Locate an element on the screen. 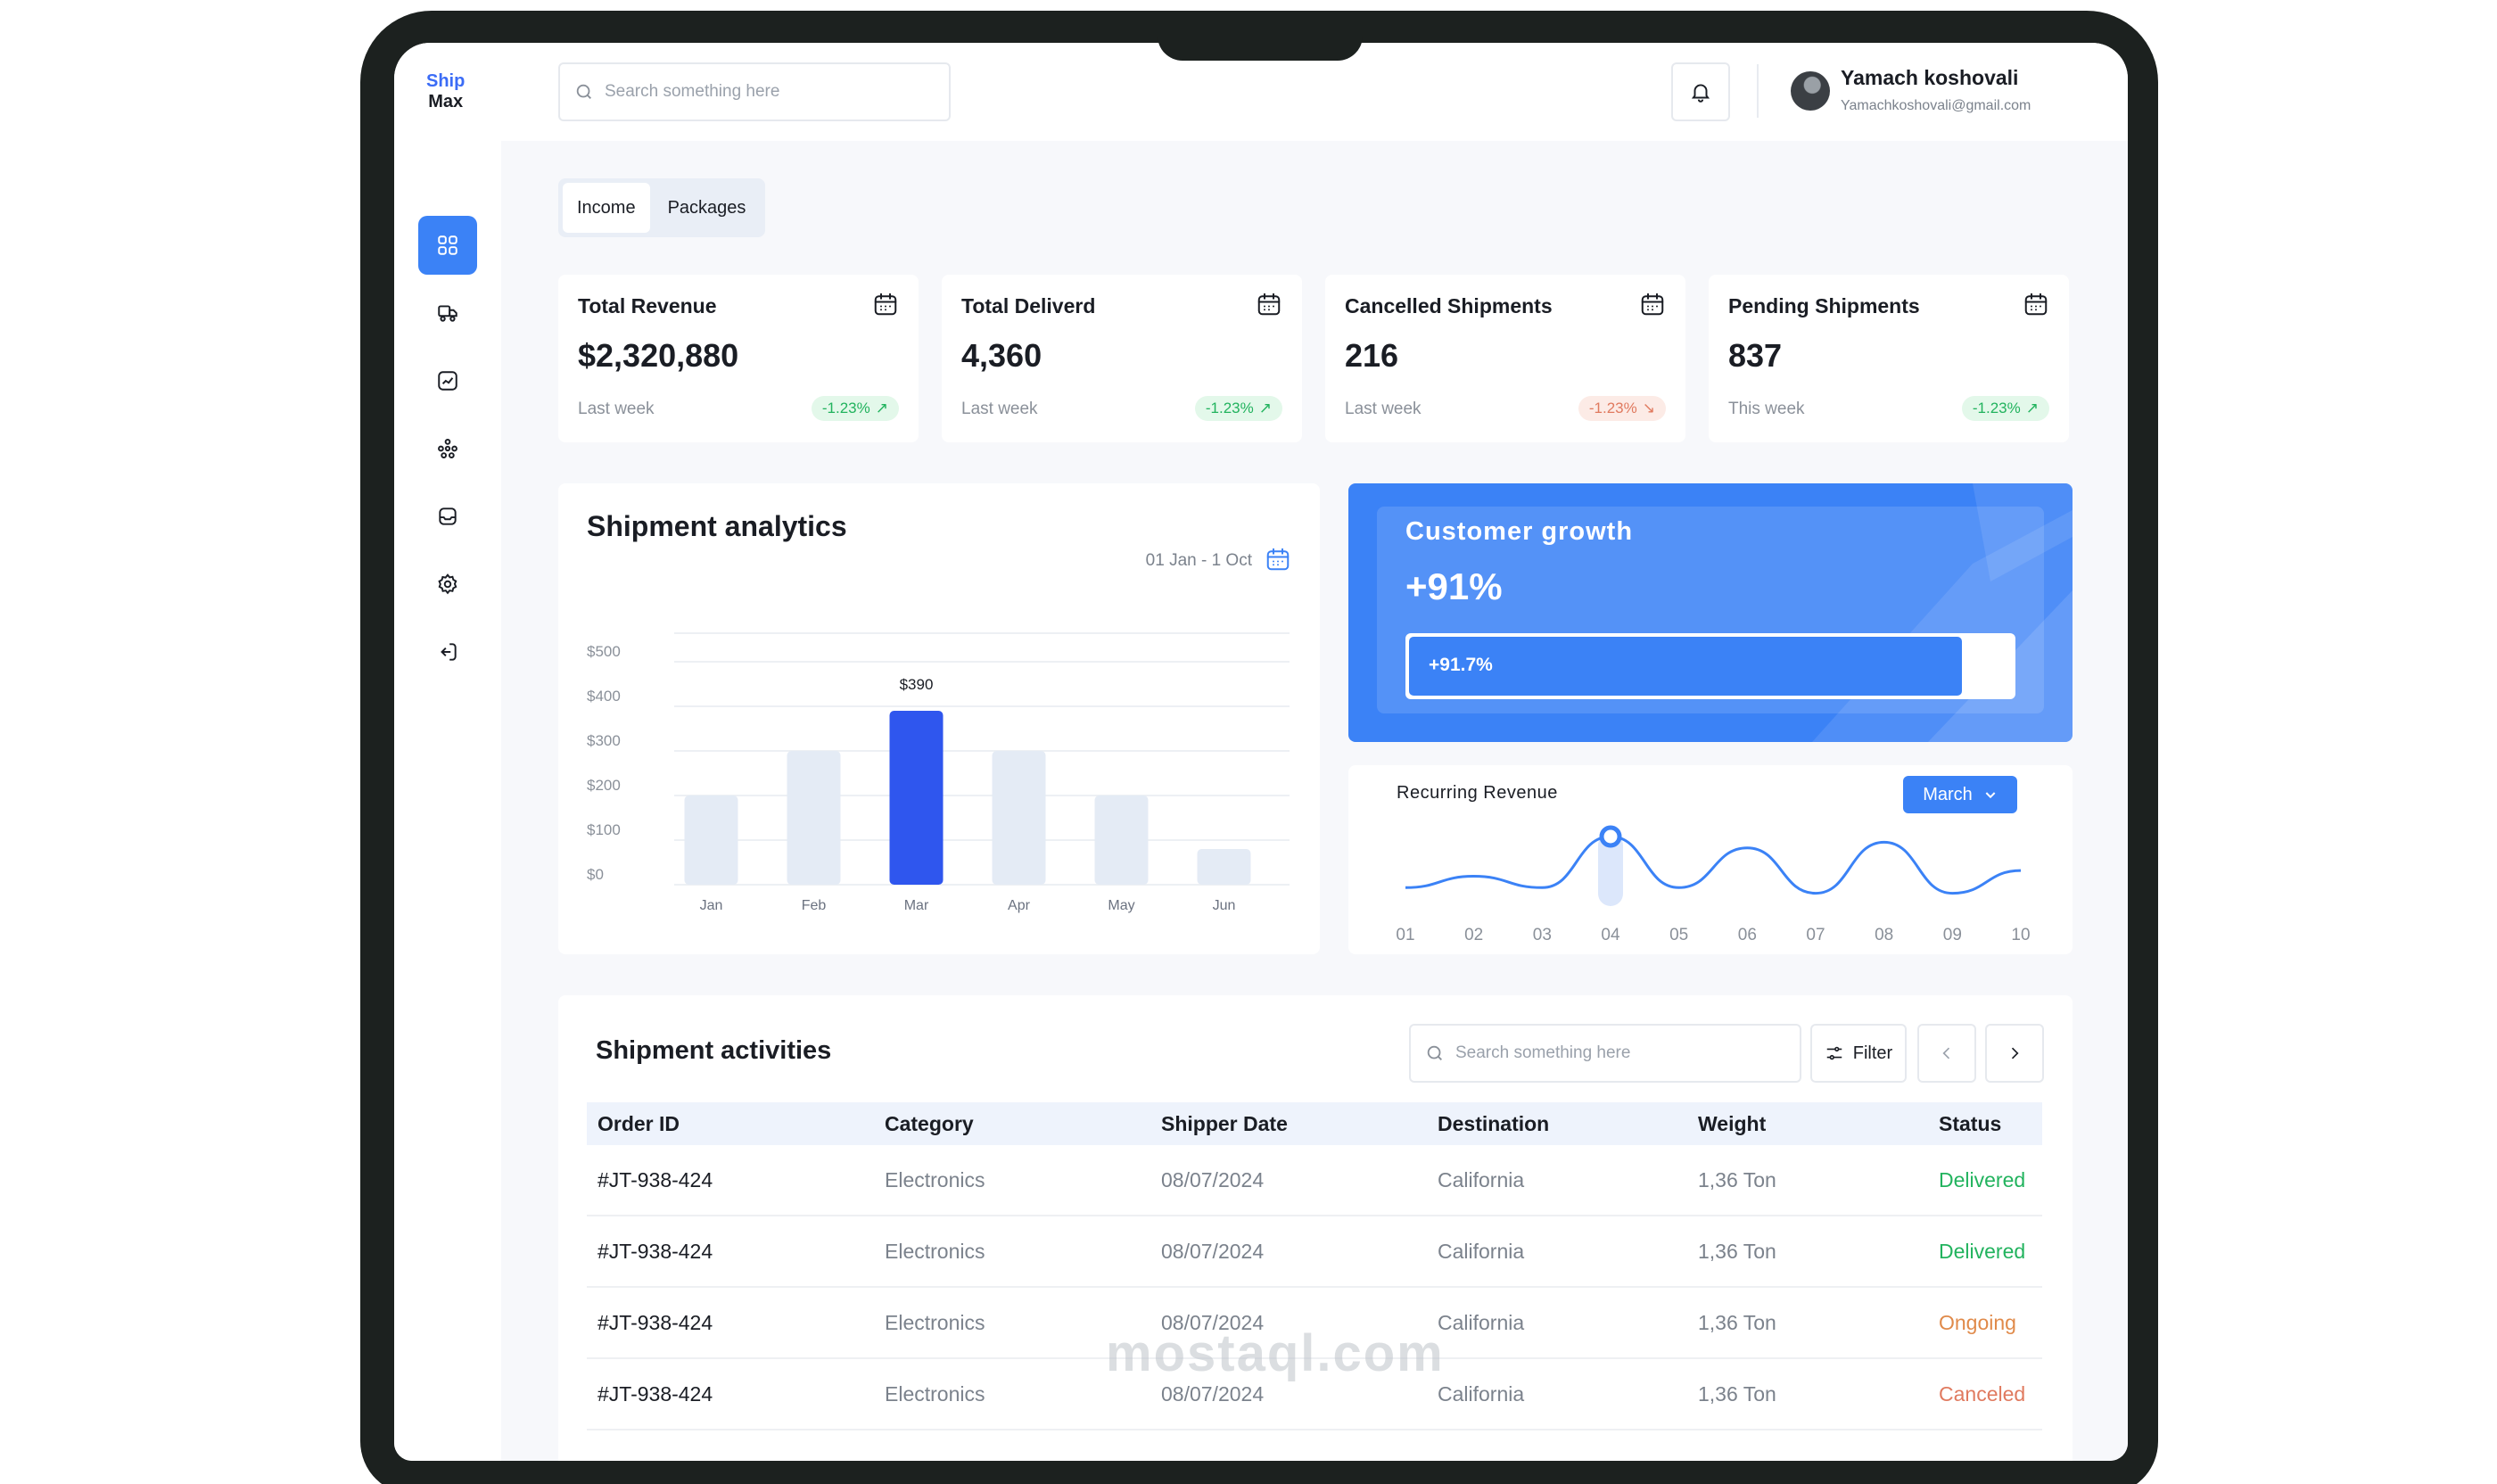 Image resolution: width=2497 pixels, height=1484 pixels. notifications-button is located at coordinates (1700, 92).